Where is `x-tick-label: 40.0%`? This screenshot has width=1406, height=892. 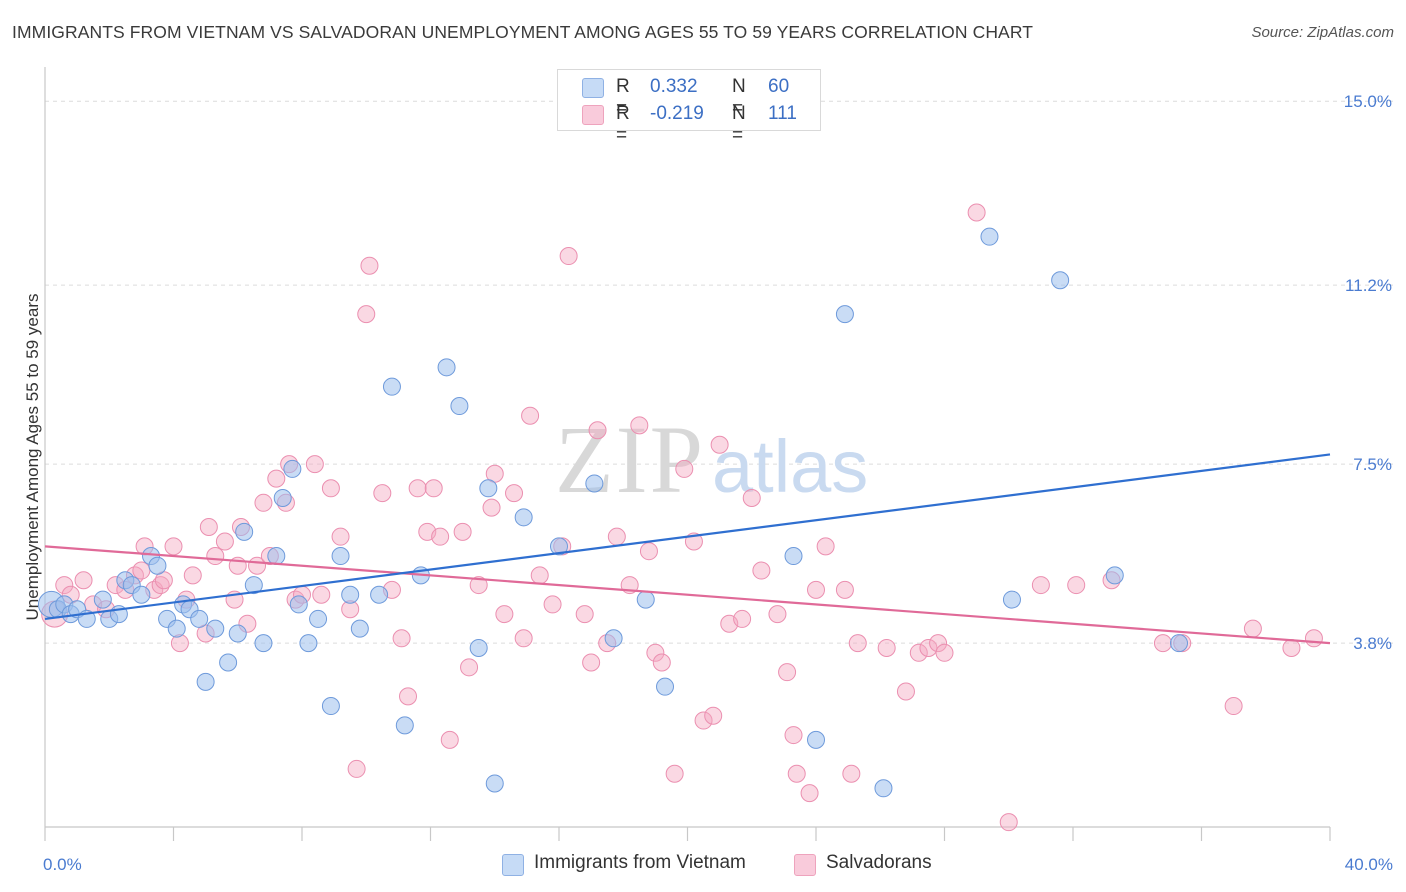
x-tick-label: 40.0% is located at coordinates (1369, 864).